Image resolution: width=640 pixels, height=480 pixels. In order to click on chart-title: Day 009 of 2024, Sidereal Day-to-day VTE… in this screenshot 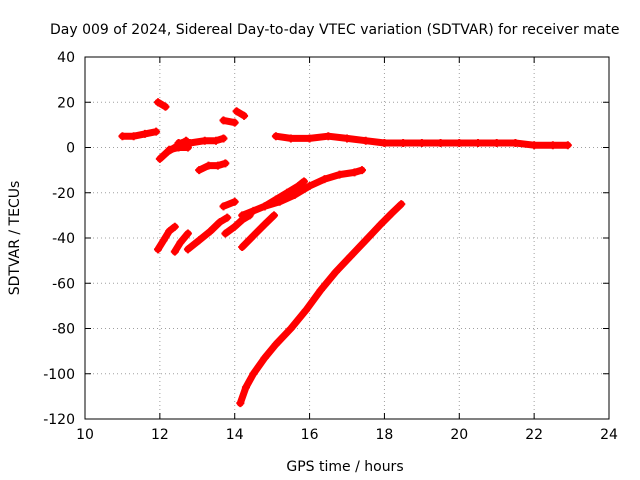, I will do `click(335, 30)`.